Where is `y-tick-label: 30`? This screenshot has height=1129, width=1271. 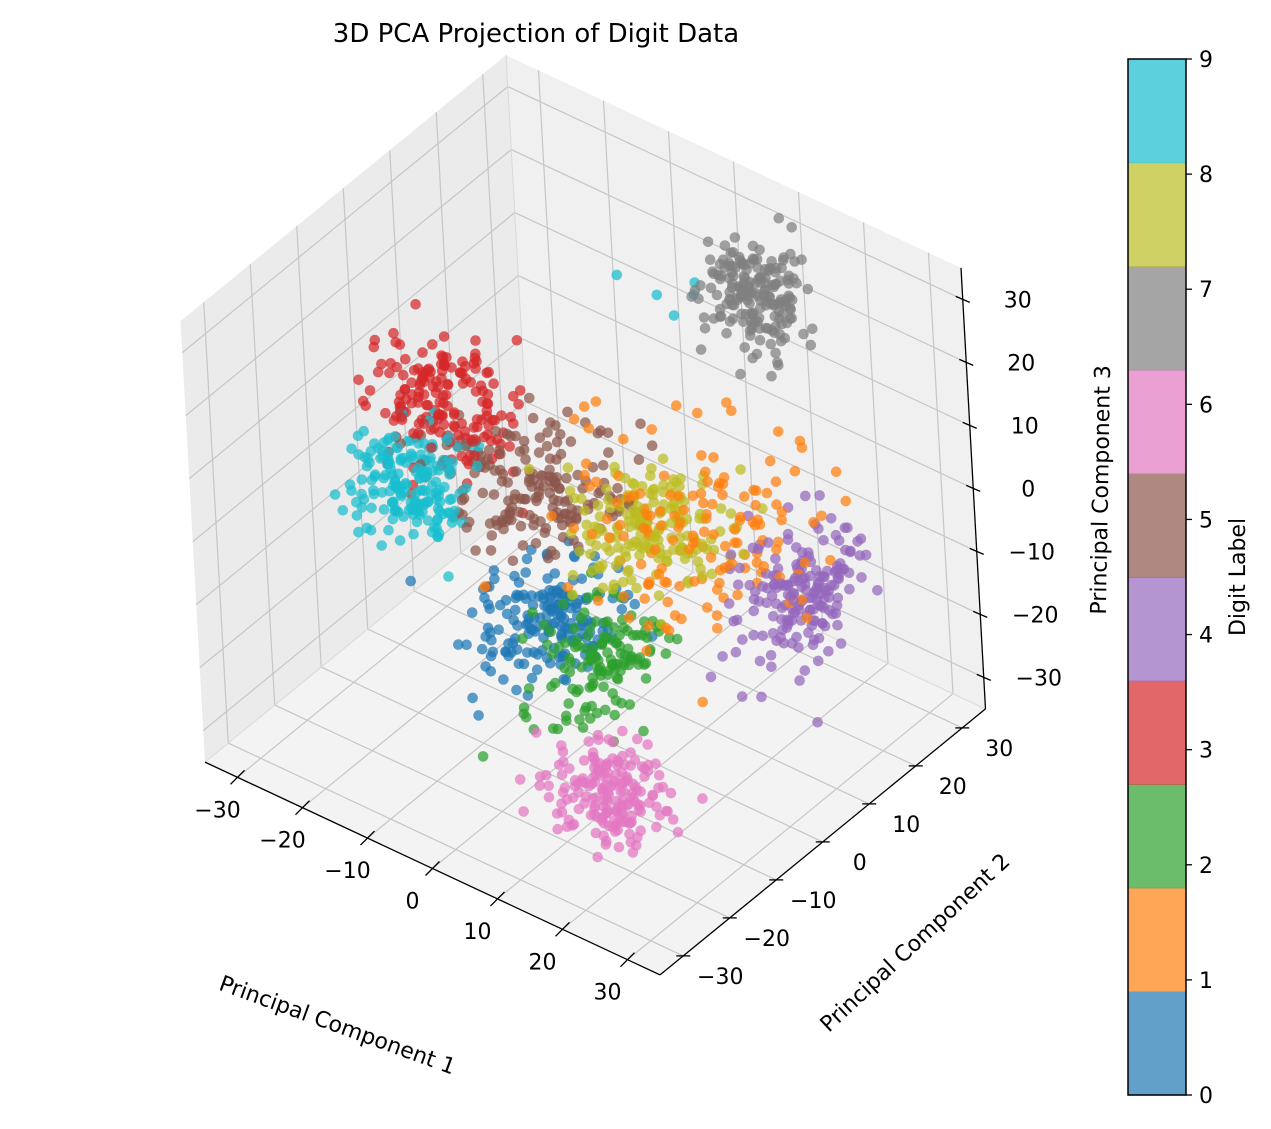
y-tick-label: 30 is located at coordinates (999, 749).